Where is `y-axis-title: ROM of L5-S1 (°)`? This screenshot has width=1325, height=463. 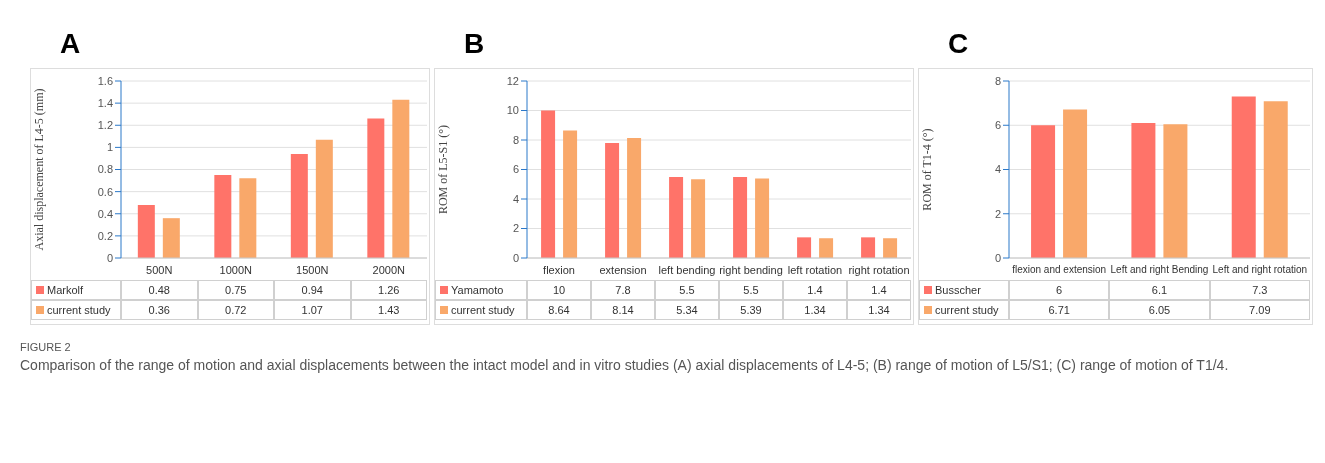 y-axis-title: ROM of L5-S1 (°) is located at coordinates (443, 169).